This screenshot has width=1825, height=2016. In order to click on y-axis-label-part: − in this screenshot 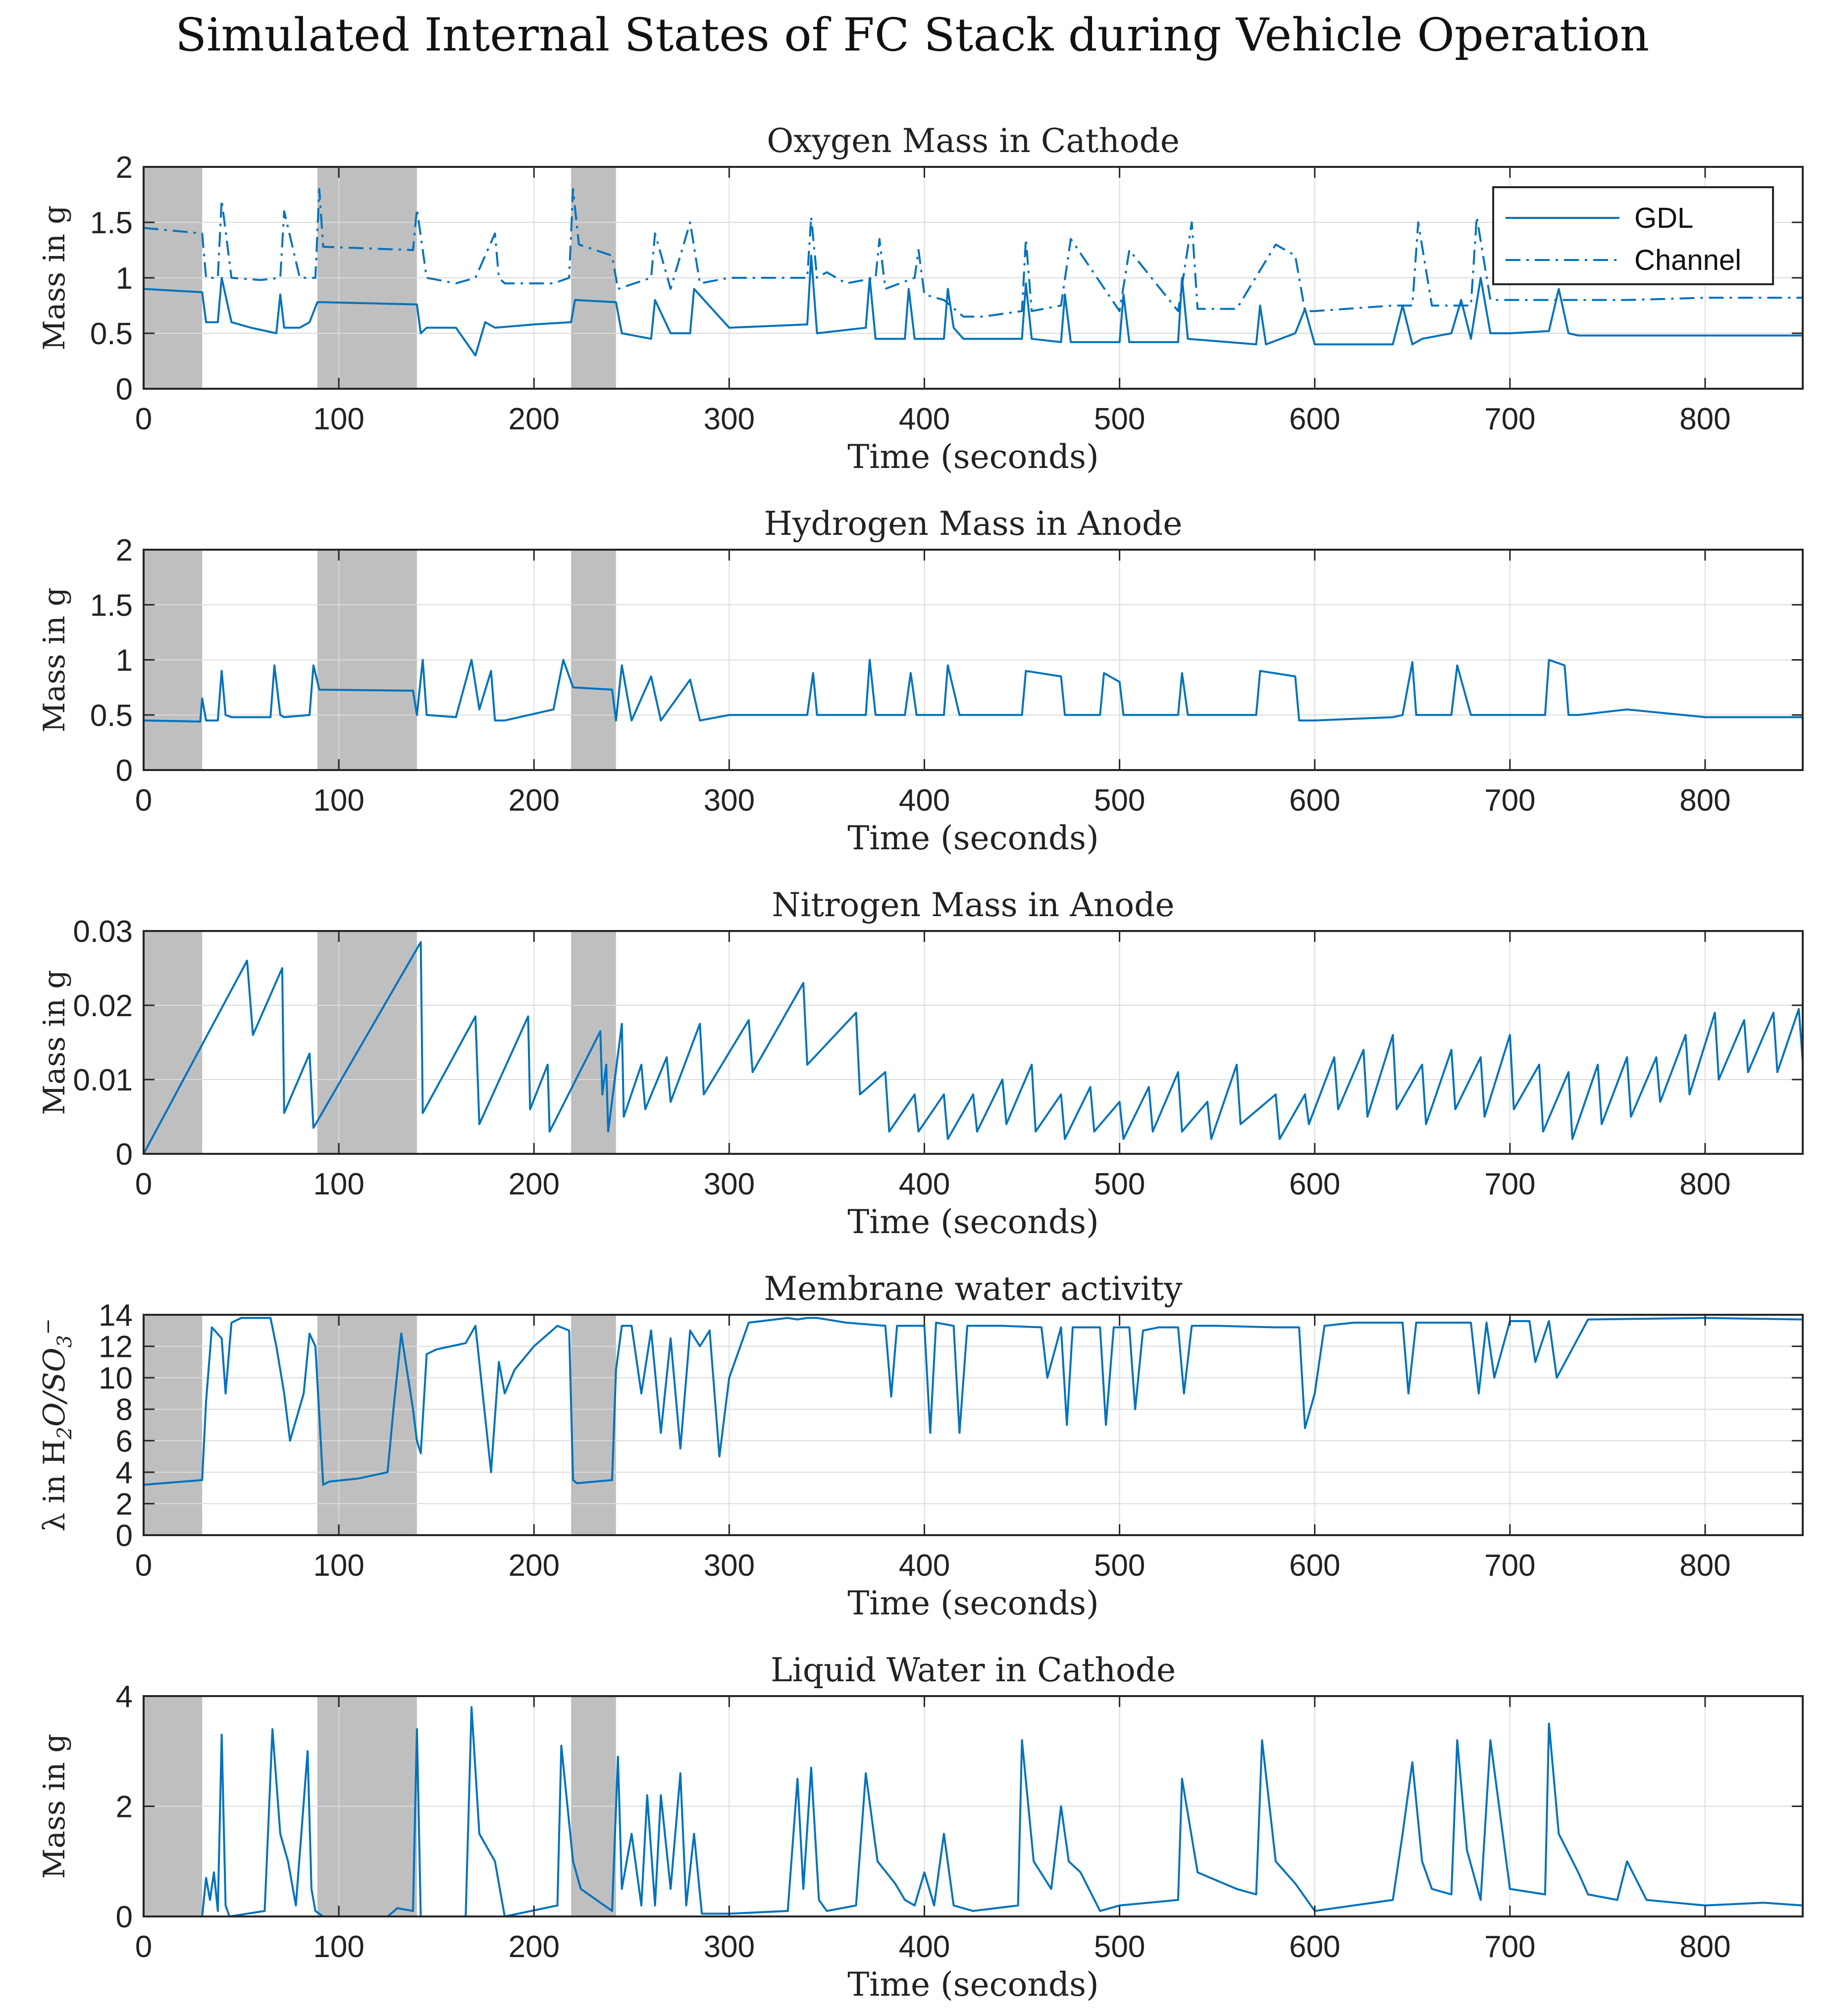, I will do `click(48, 1327)`.